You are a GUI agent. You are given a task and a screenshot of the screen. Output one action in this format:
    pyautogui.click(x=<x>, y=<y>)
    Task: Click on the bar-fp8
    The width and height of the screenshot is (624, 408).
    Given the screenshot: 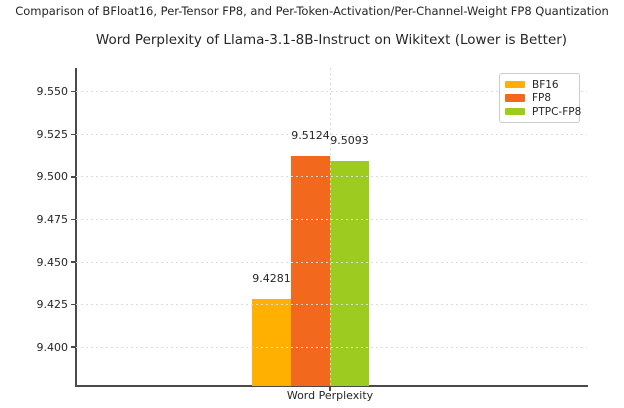 What is the action you would take?
    pyautogui.click(x=310, y=270)
    